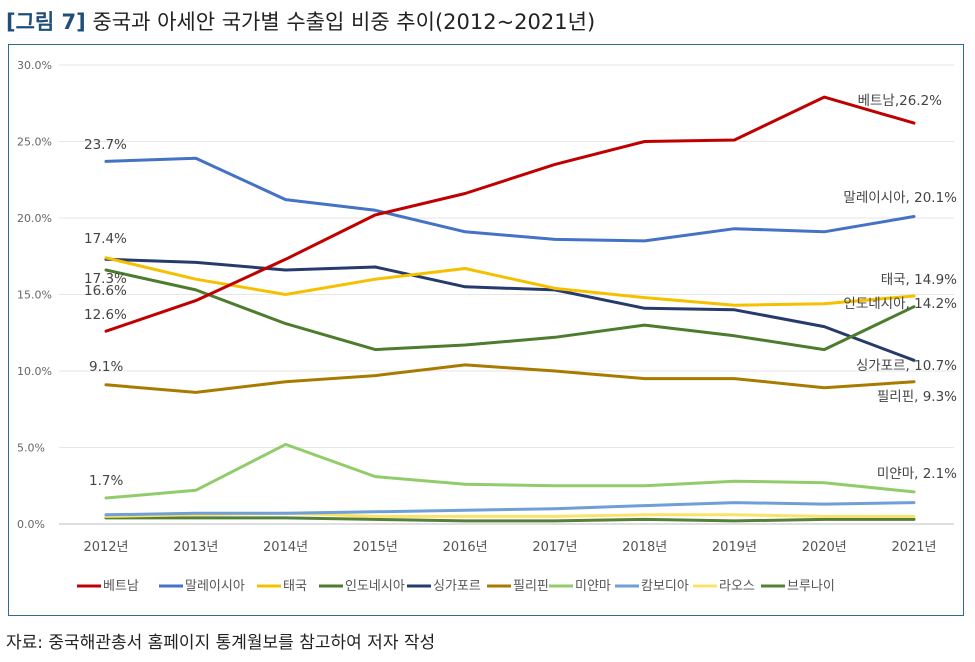 Image resolution: width=975 pixels, height=662 pixels. What do you see at coordinates (465, 547) in the screenshot?
I see `x-tick-label: 2016년` at bounding box center [465, 547].